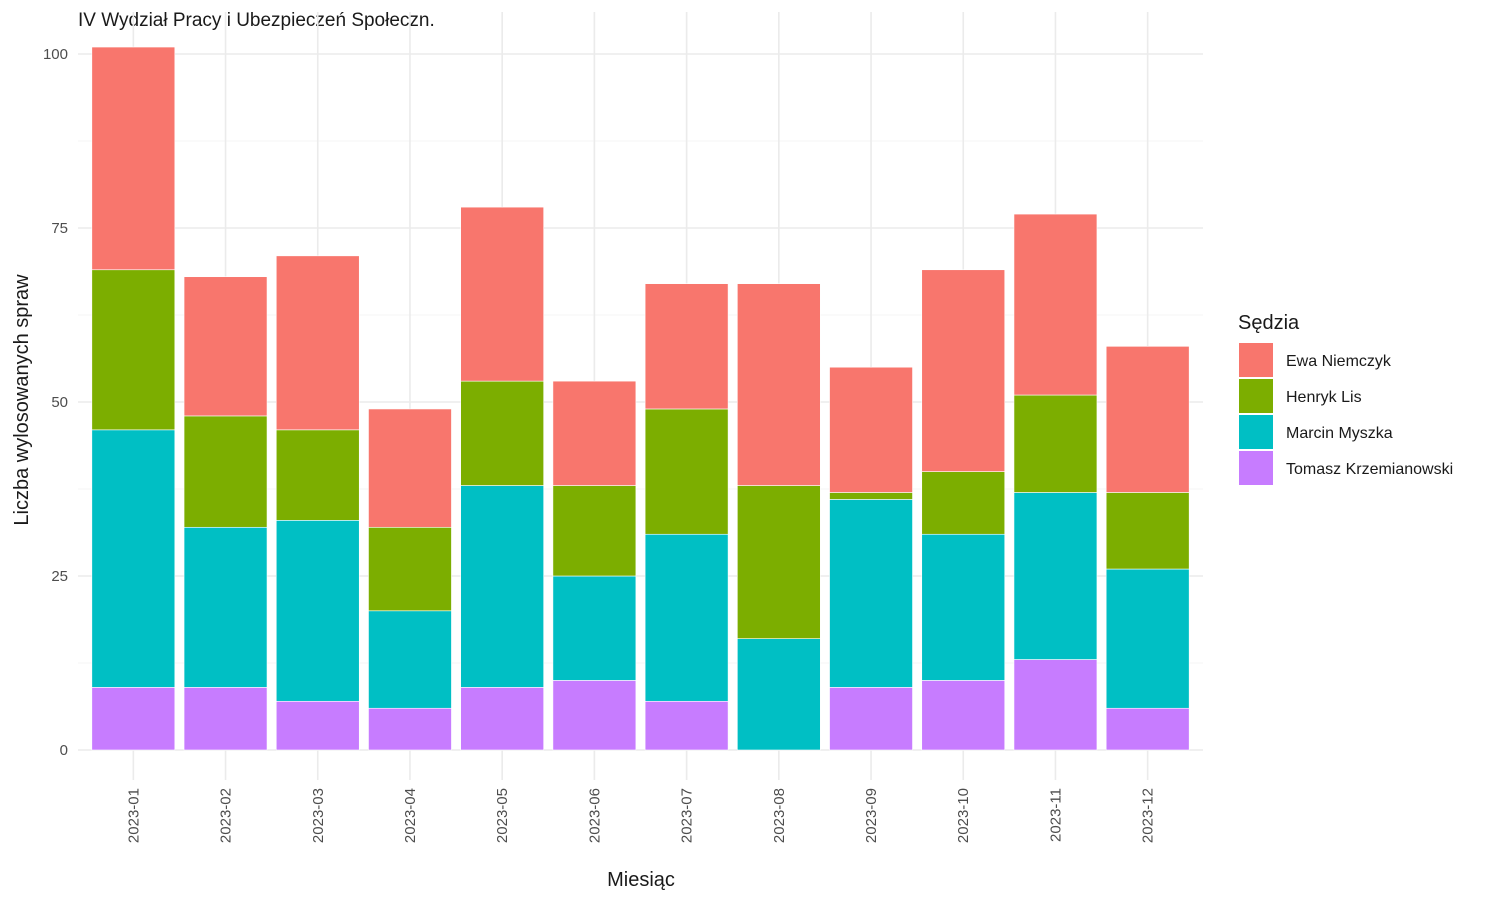 The width and height of the screenshot is (1500, 900). I want to click on legend-label: Tomasz Krzemianowski, so click(1369, 469).